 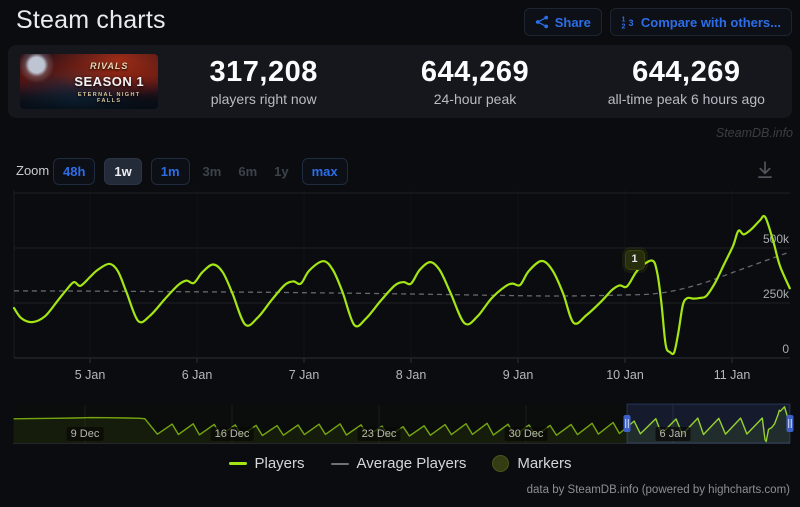 What do you see at coordinates (237, 463) in the screenshot?
I see `players-line-swatch-icon` at bounding box center [237, 463].